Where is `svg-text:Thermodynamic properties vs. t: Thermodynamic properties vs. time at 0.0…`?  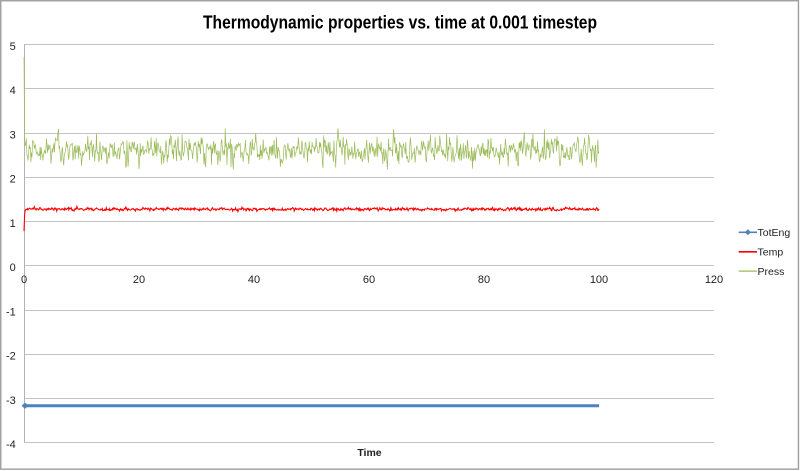
svg-text:Thermodynamic properties vs. t: Thermodynamic properties vs. time at 0.0… is located at coordinates (400, 22).